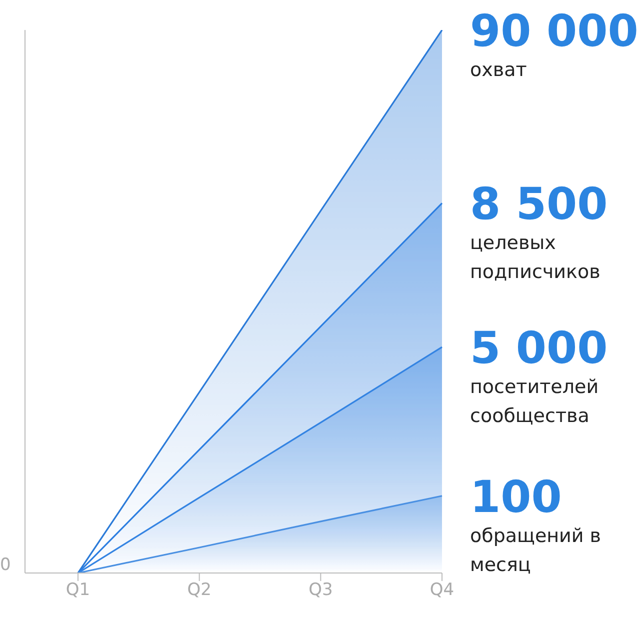 This screenshot has width=640, height=624. What do you see at coordinates (199, 590) in the screenshot?
I see `x-tick-label: Q2` at bounding box center [199, 590].